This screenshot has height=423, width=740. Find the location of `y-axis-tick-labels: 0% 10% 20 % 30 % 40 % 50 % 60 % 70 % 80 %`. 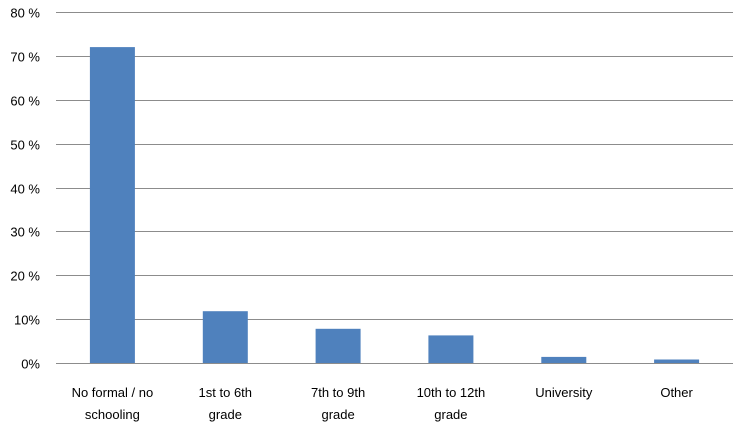

y-axis-tick-labels: 0% 10% 20 % 30 % 40 % 50 % 60 % 70 % 80 % is located at coordinates (25, 189).